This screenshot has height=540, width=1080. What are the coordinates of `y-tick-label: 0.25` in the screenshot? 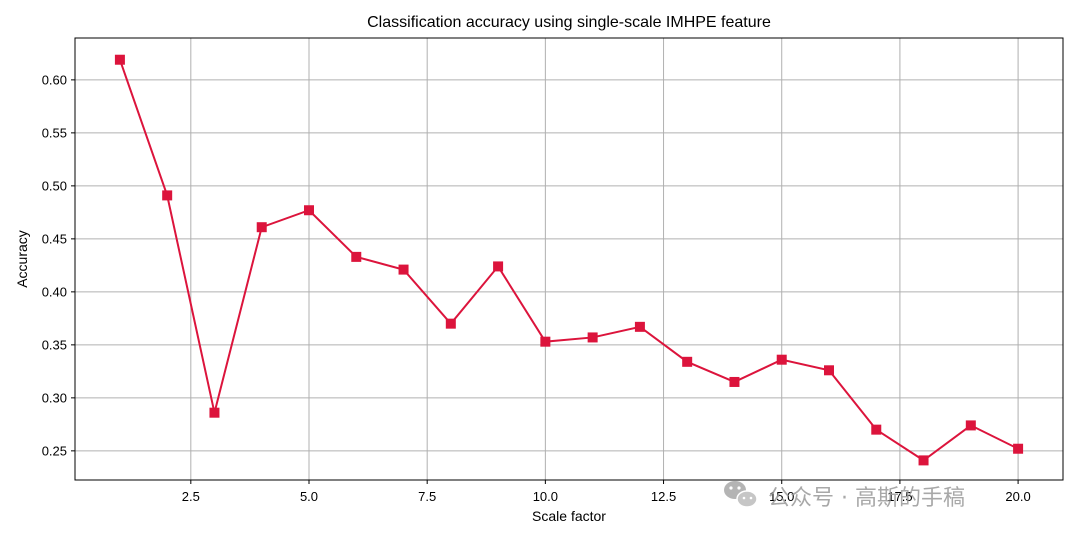 It's located at (54, 450).